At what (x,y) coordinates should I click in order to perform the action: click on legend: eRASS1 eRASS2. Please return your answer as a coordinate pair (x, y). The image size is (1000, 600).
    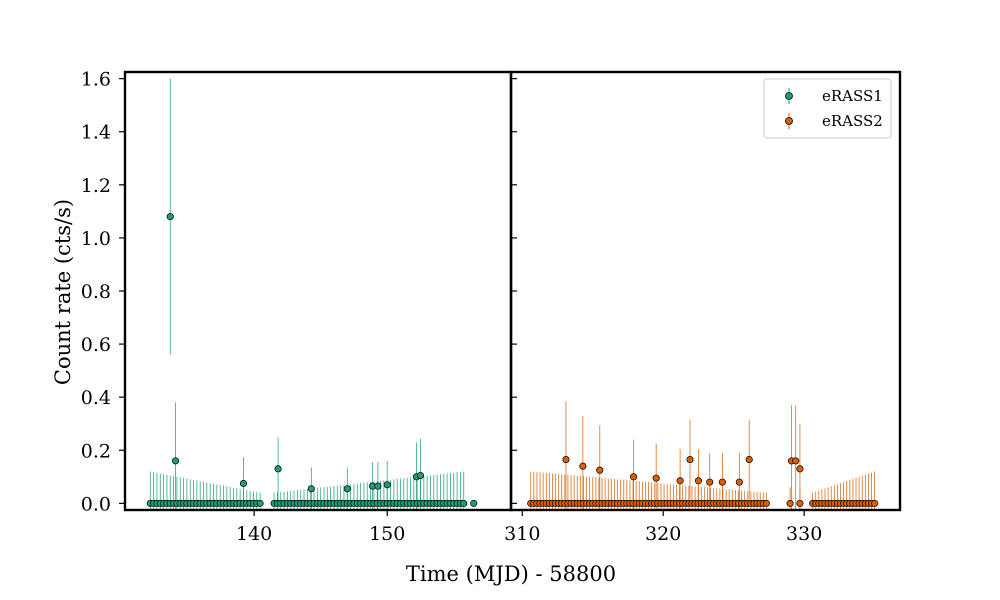
    Looking at the image, I should click on (827, 108).